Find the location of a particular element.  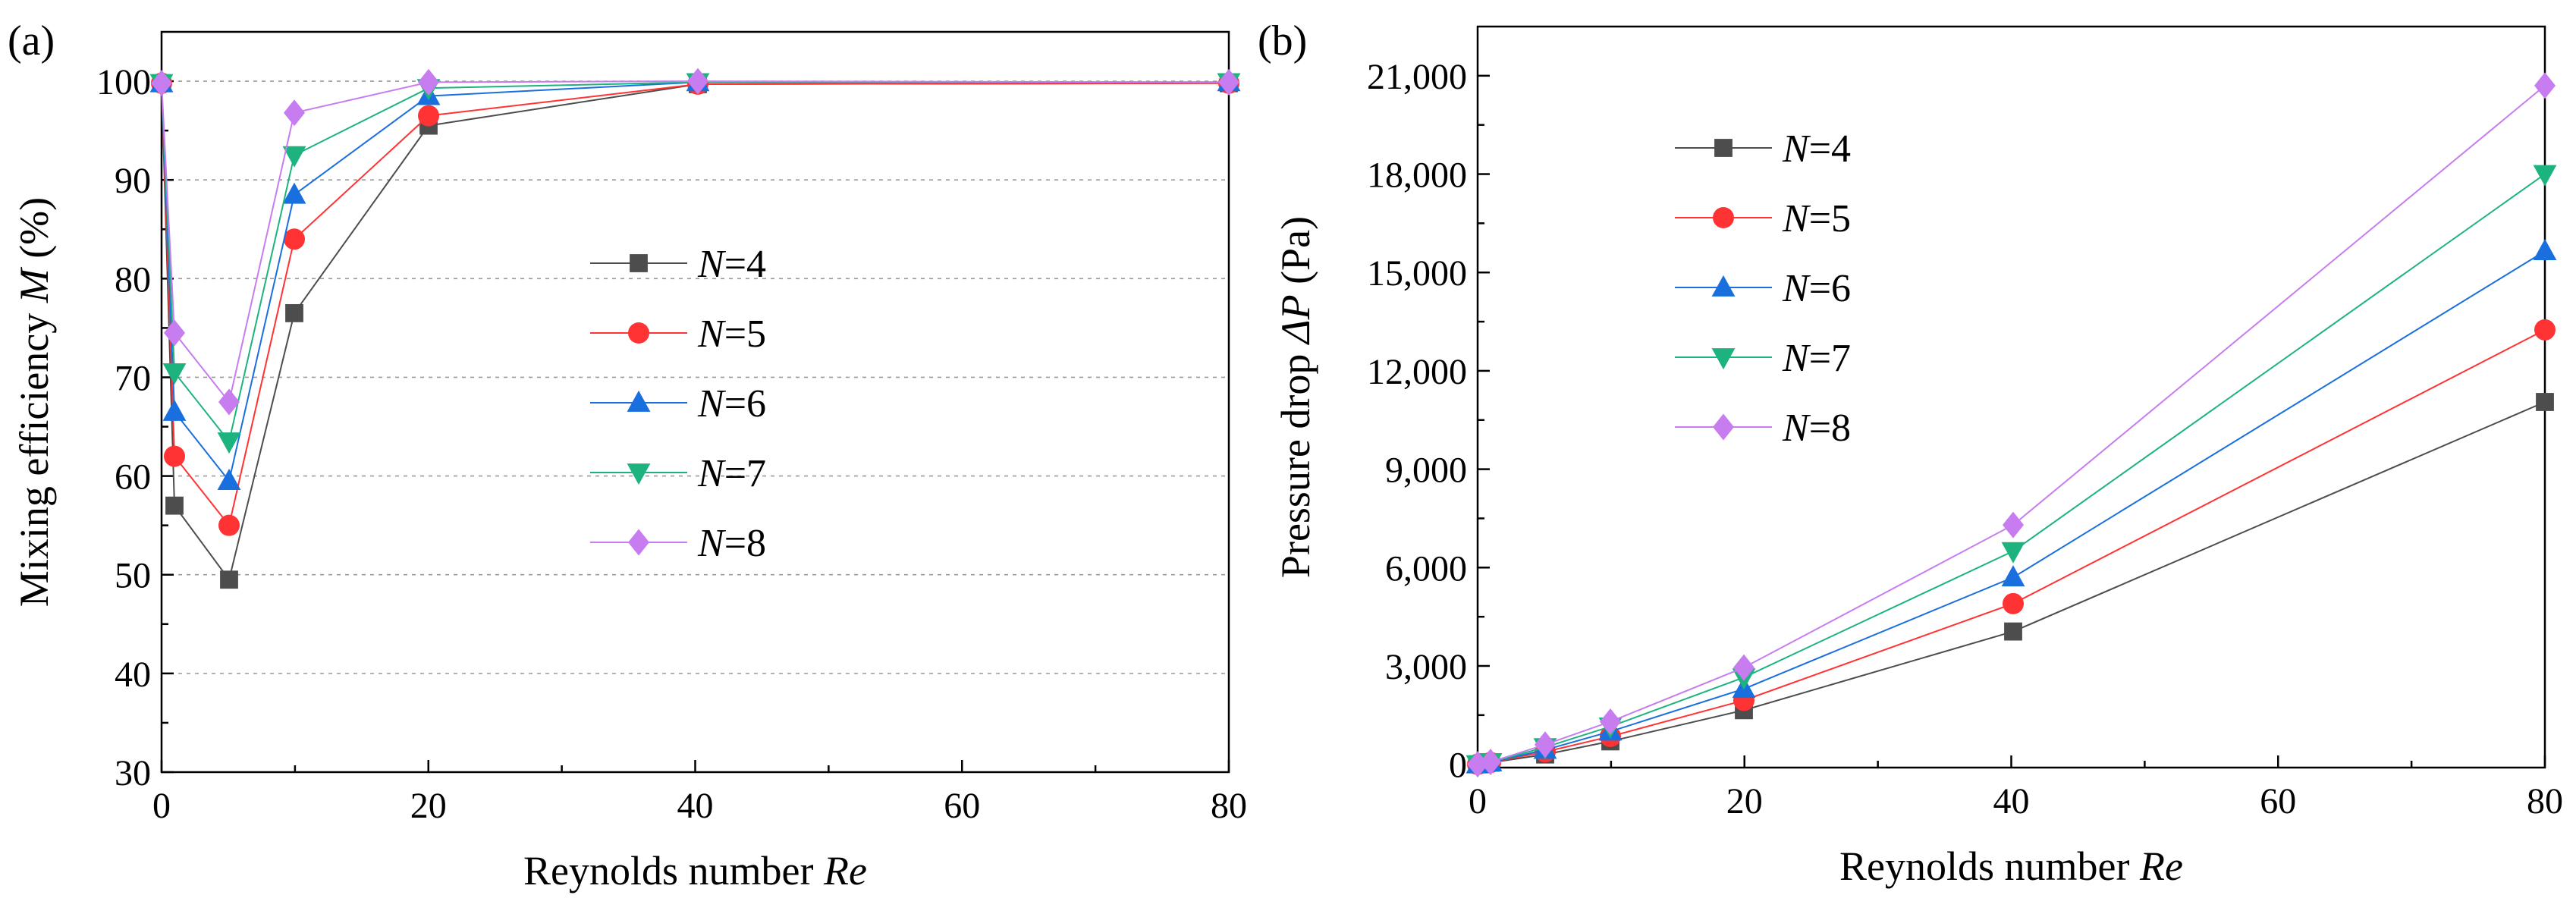

y-tick-label: 6,000 is located at coordinates (1426, 568).